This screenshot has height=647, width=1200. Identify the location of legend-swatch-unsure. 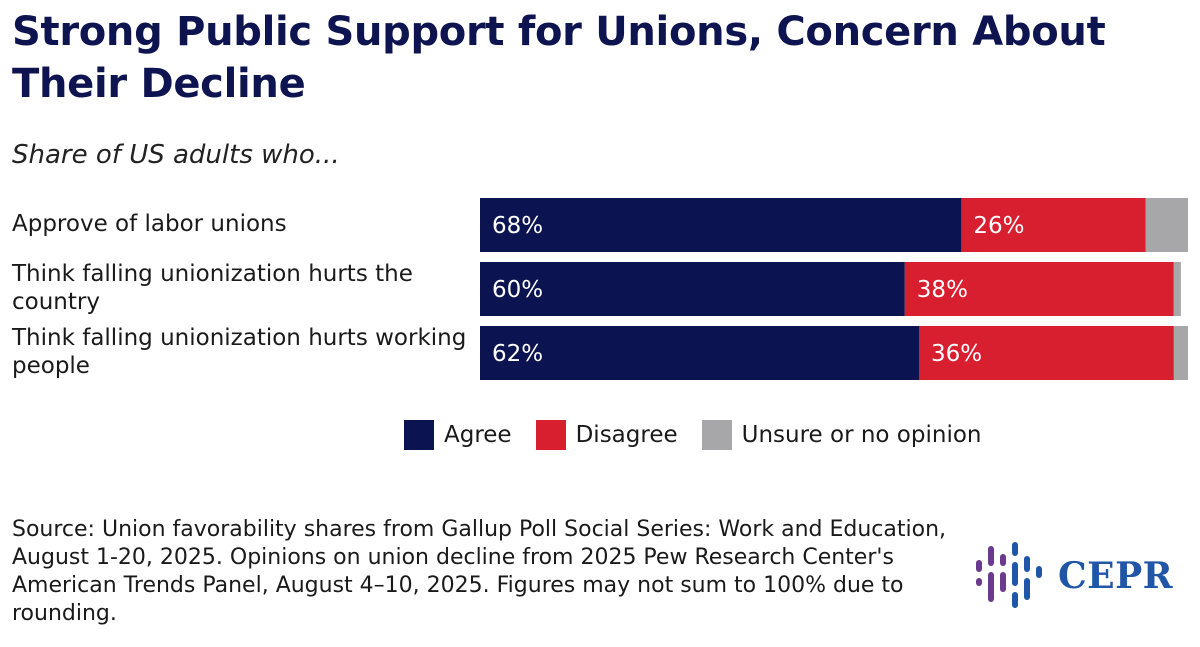
(716, 435).